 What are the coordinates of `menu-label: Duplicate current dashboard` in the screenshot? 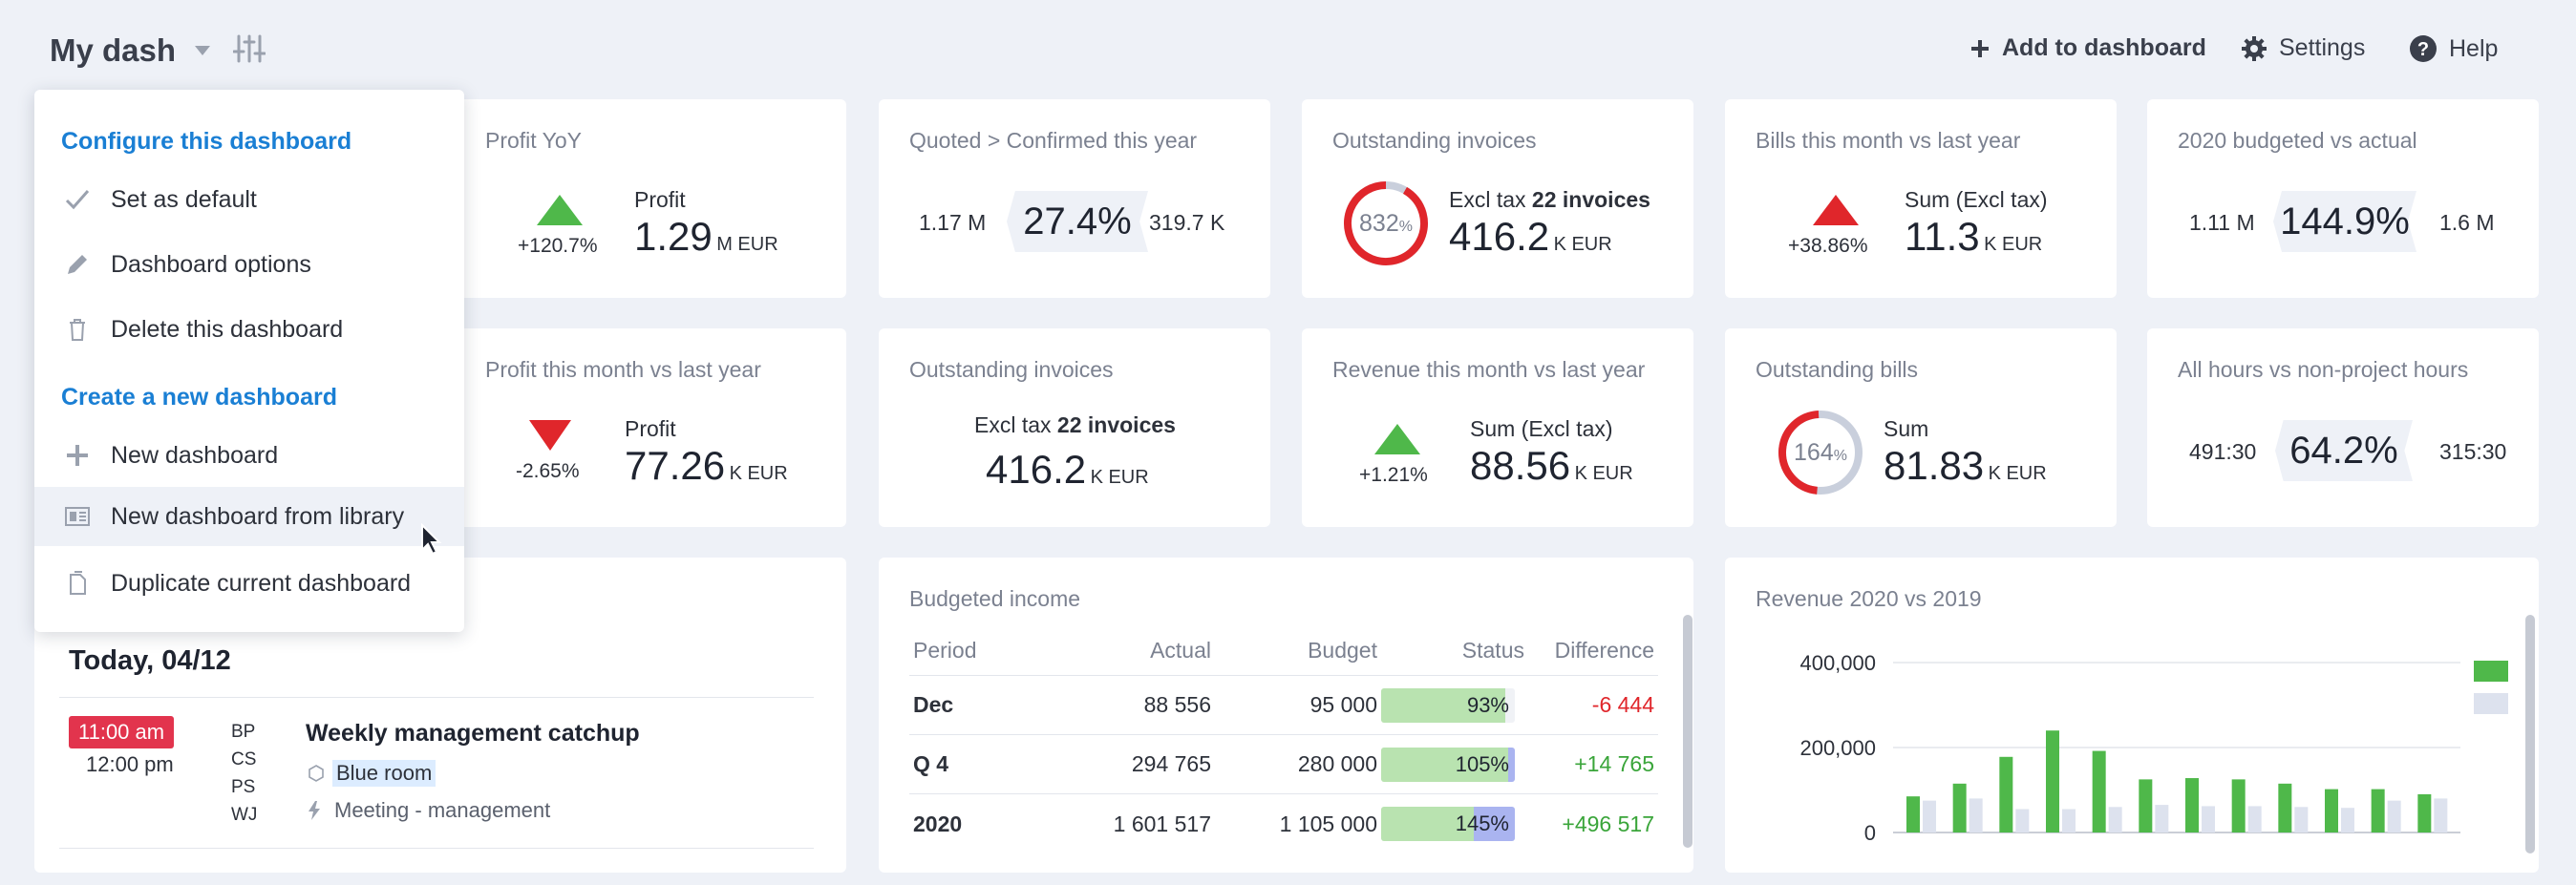 It's located at (261, 583).